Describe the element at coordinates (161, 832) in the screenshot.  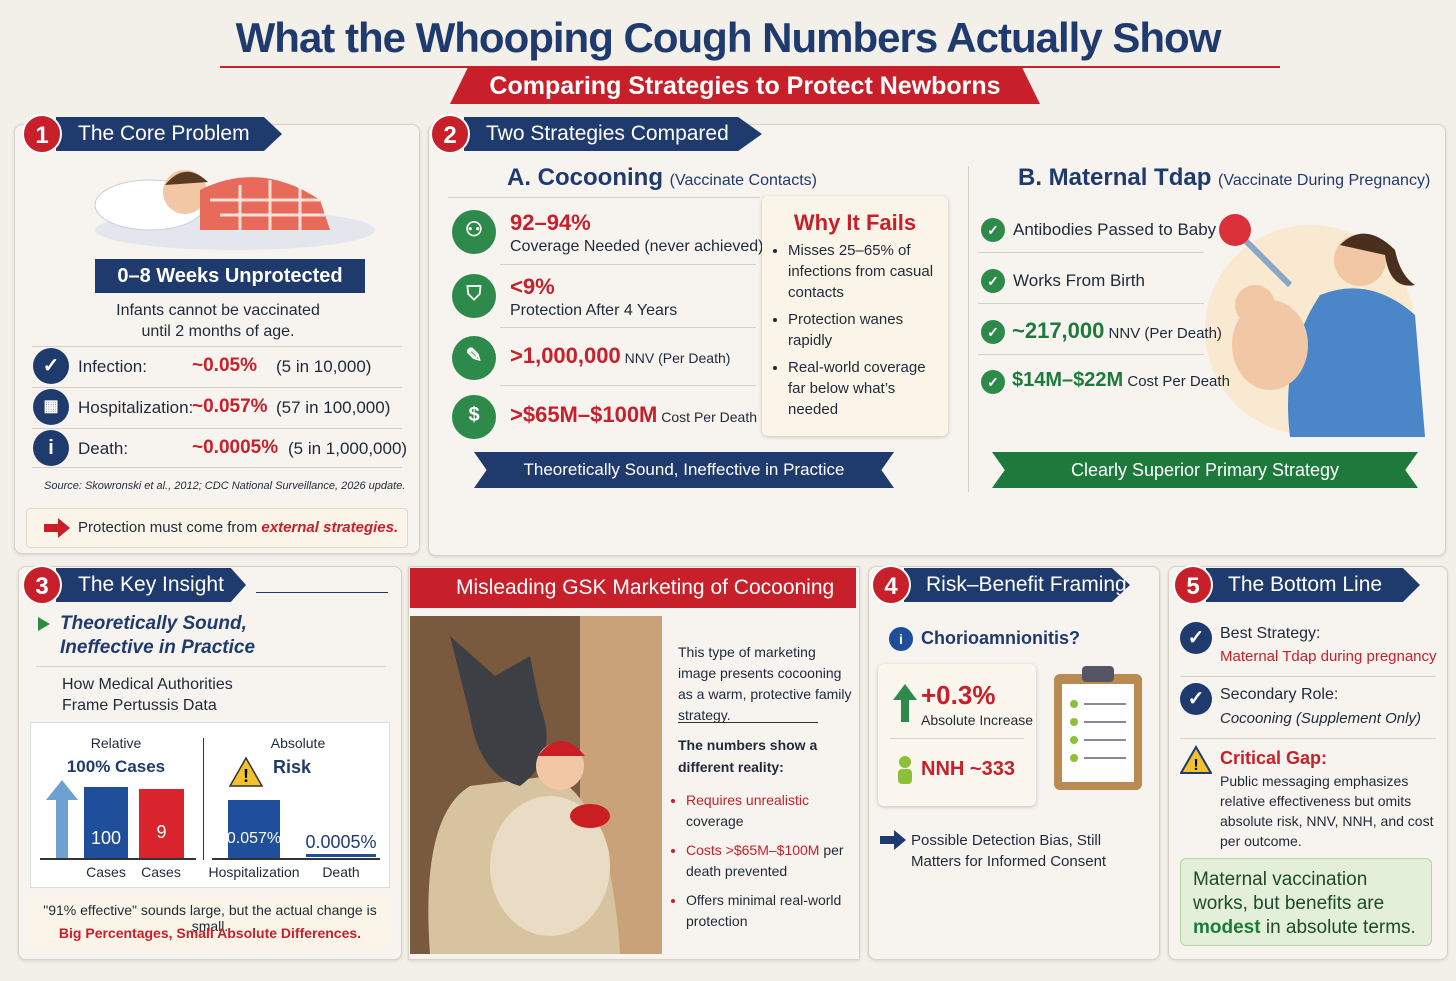
I see `bar-value: 9` at that location.